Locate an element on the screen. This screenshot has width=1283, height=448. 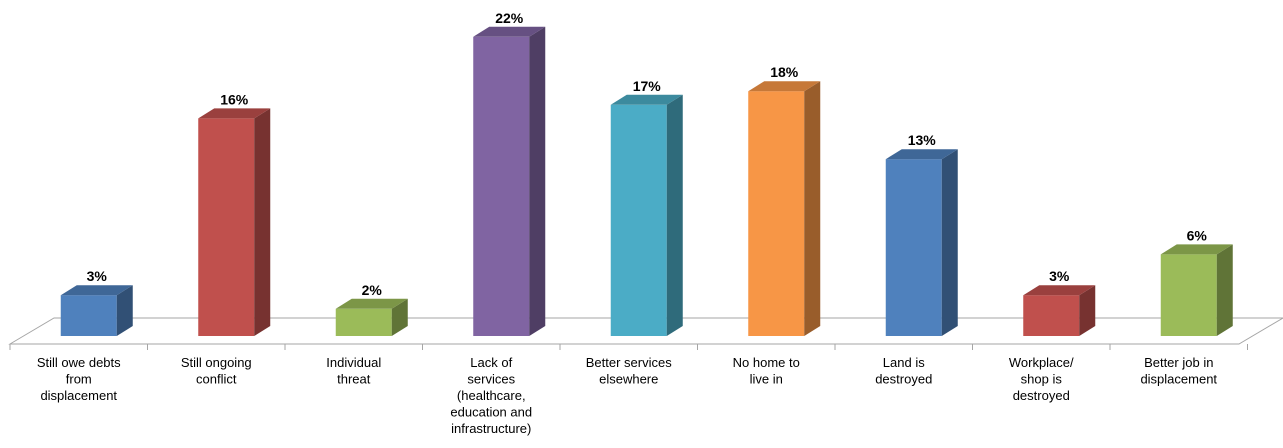
category-label: Still ongoing conflict is located at coordinates (216, 371).